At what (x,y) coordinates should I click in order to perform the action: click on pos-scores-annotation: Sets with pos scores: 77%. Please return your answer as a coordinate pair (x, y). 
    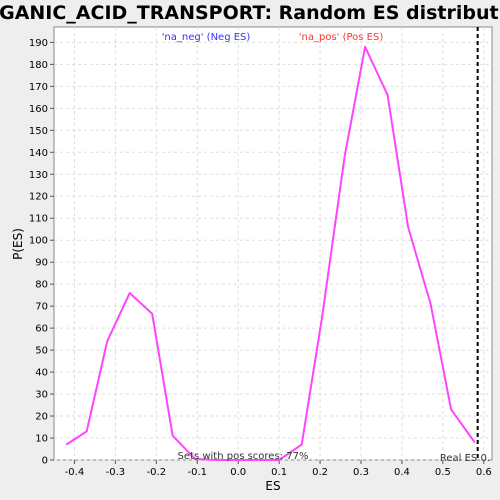
    Looking at the image, I should click on (243, 456).